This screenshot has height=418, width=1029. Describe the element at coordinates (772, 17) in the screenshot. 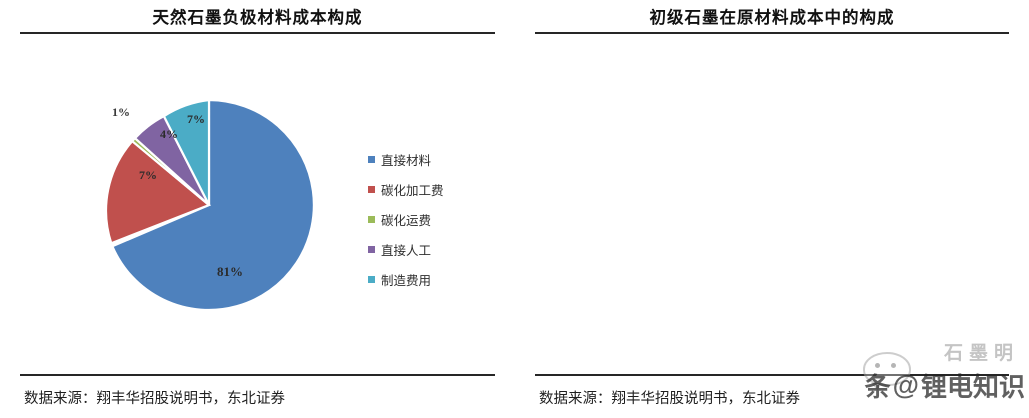

I see `page-title-right: 初级石墨在原材料成本中的构成` at that location.